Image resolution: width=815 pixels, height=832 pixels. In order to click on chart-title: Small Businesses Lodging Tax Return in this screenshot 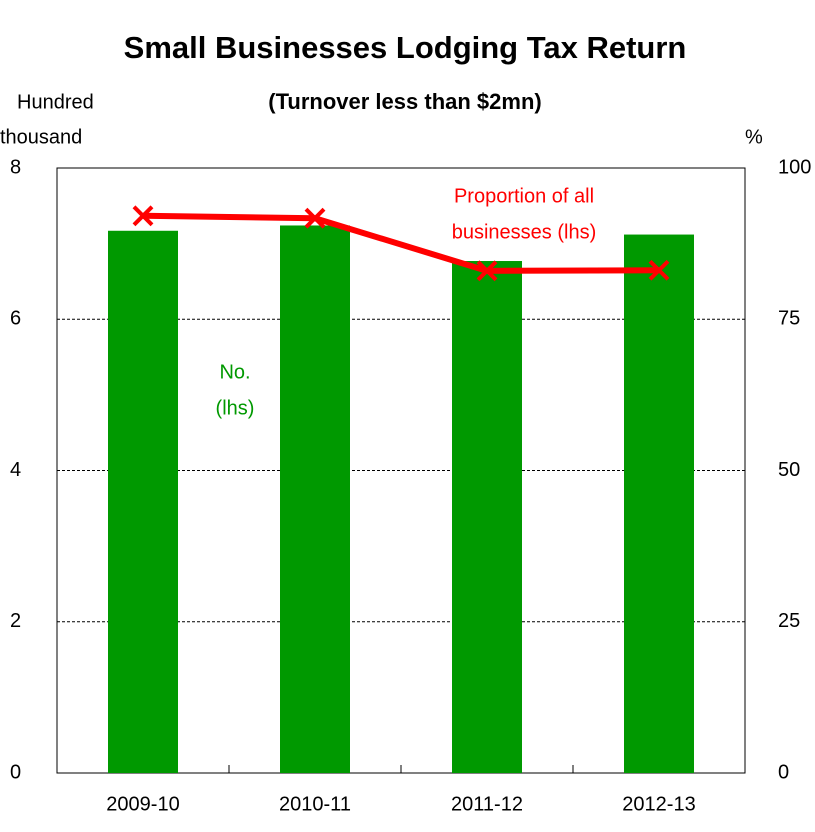, I will do `click(405, 47)`.